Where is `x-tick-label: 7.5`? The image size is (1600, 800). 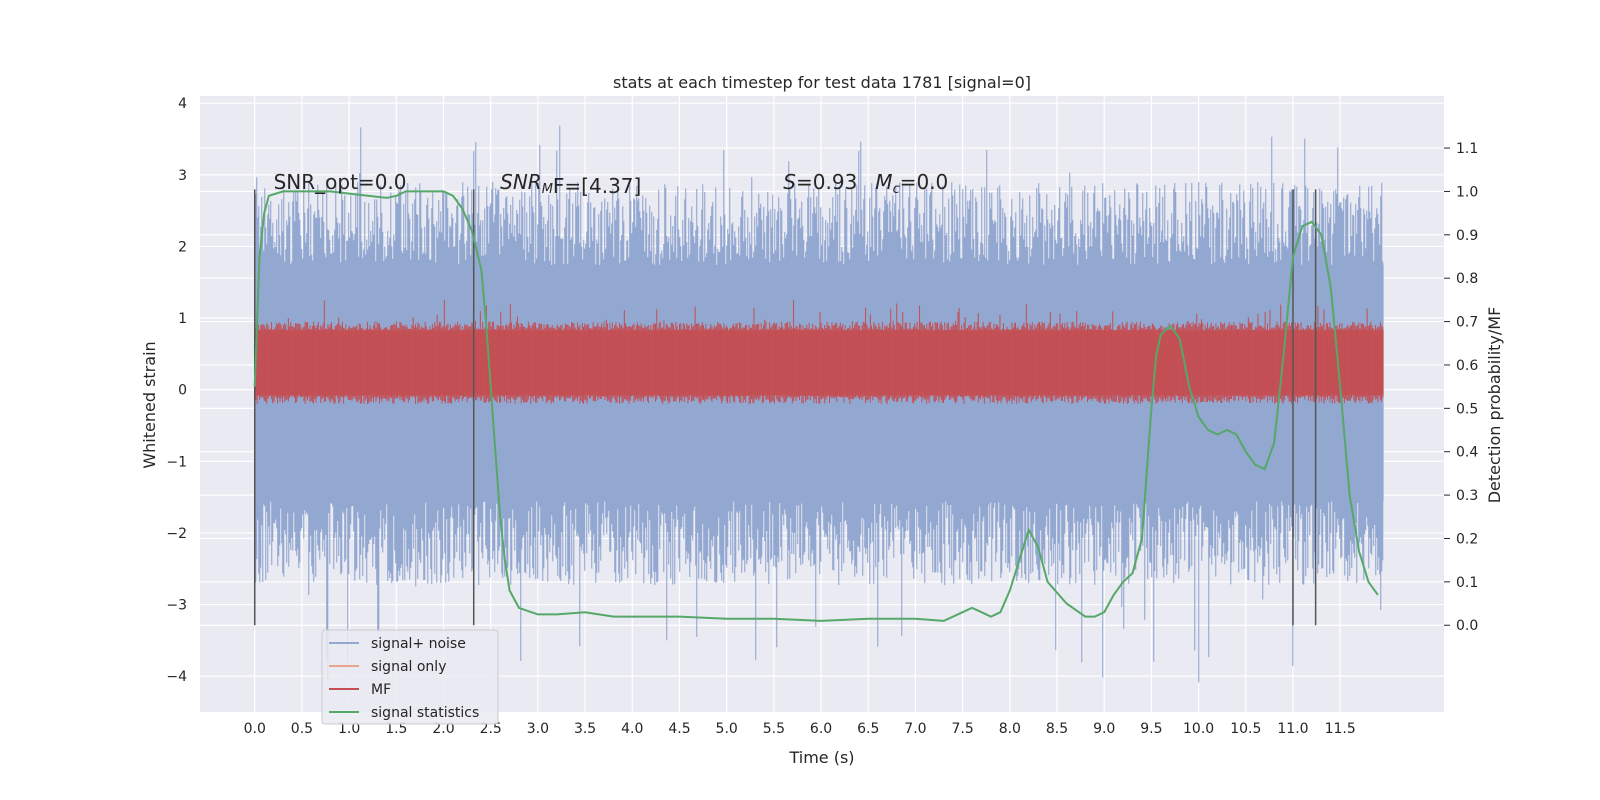 x-tick-label: 7.5 is located at coordinates (963, 729).